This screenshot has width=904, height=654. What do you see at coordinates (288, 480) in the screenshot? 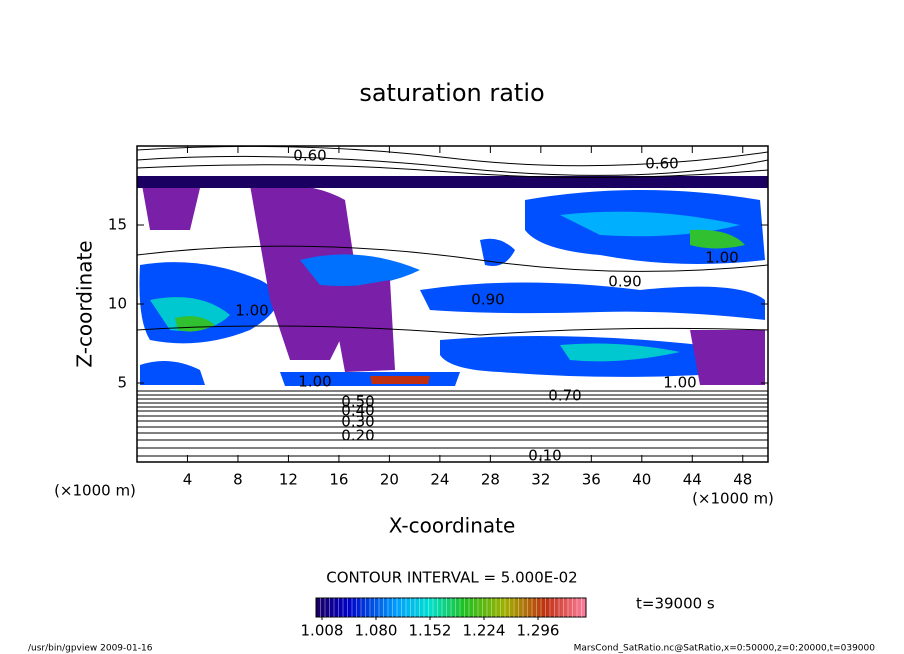
I see `x-tick-label: 12` at bounding box center [288, 480].